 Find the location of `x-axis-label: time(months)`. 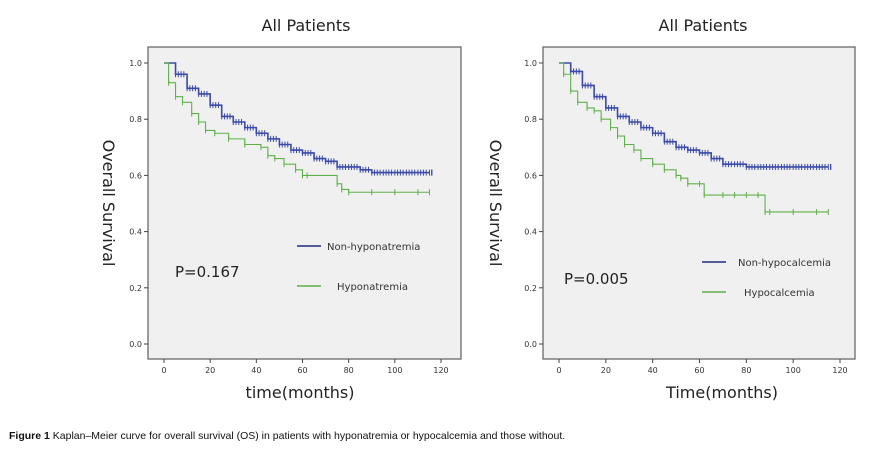

x-axis-label: time(months) is located at coordinates (300, 392).